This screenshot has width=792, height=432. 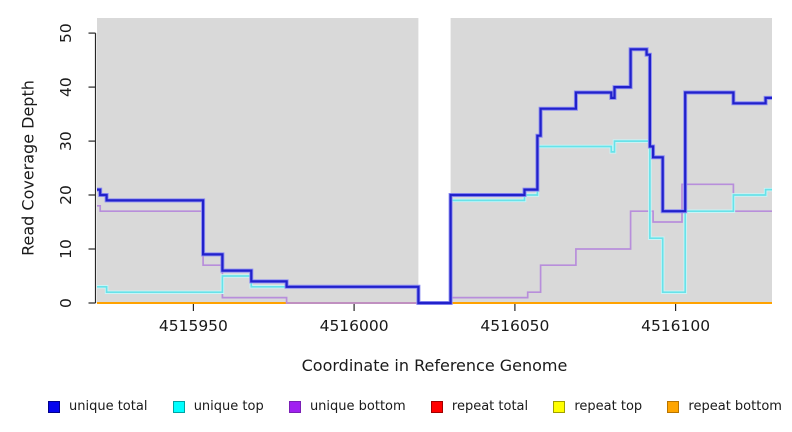 I want to click on legend-item-repeat-total: repeat total, so click(x=479, y=406).